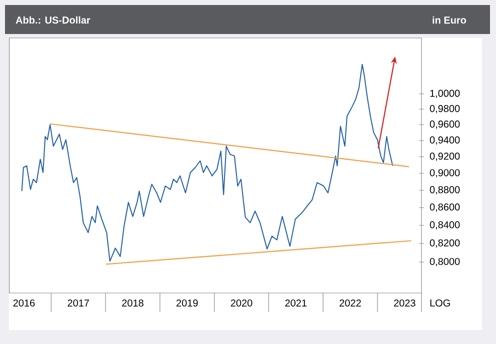 This screenshot has height=344, width=496. What do you see at coordinates (241, 303) in the screenshot?
I see `x-tick-label: 2020` at bounding box center [241, 303].